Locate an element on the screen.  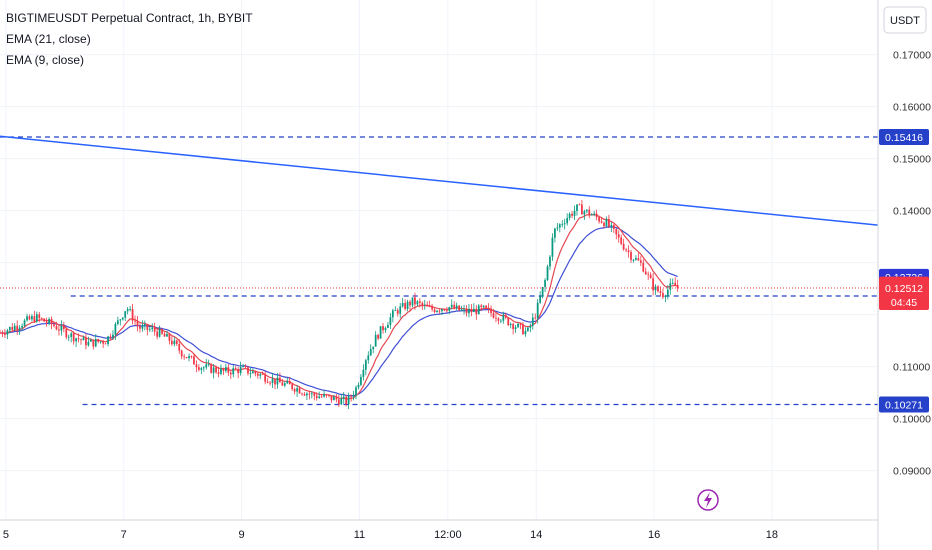
price-badge-2-label: 0.12512 is located at coordinates (904, 289).